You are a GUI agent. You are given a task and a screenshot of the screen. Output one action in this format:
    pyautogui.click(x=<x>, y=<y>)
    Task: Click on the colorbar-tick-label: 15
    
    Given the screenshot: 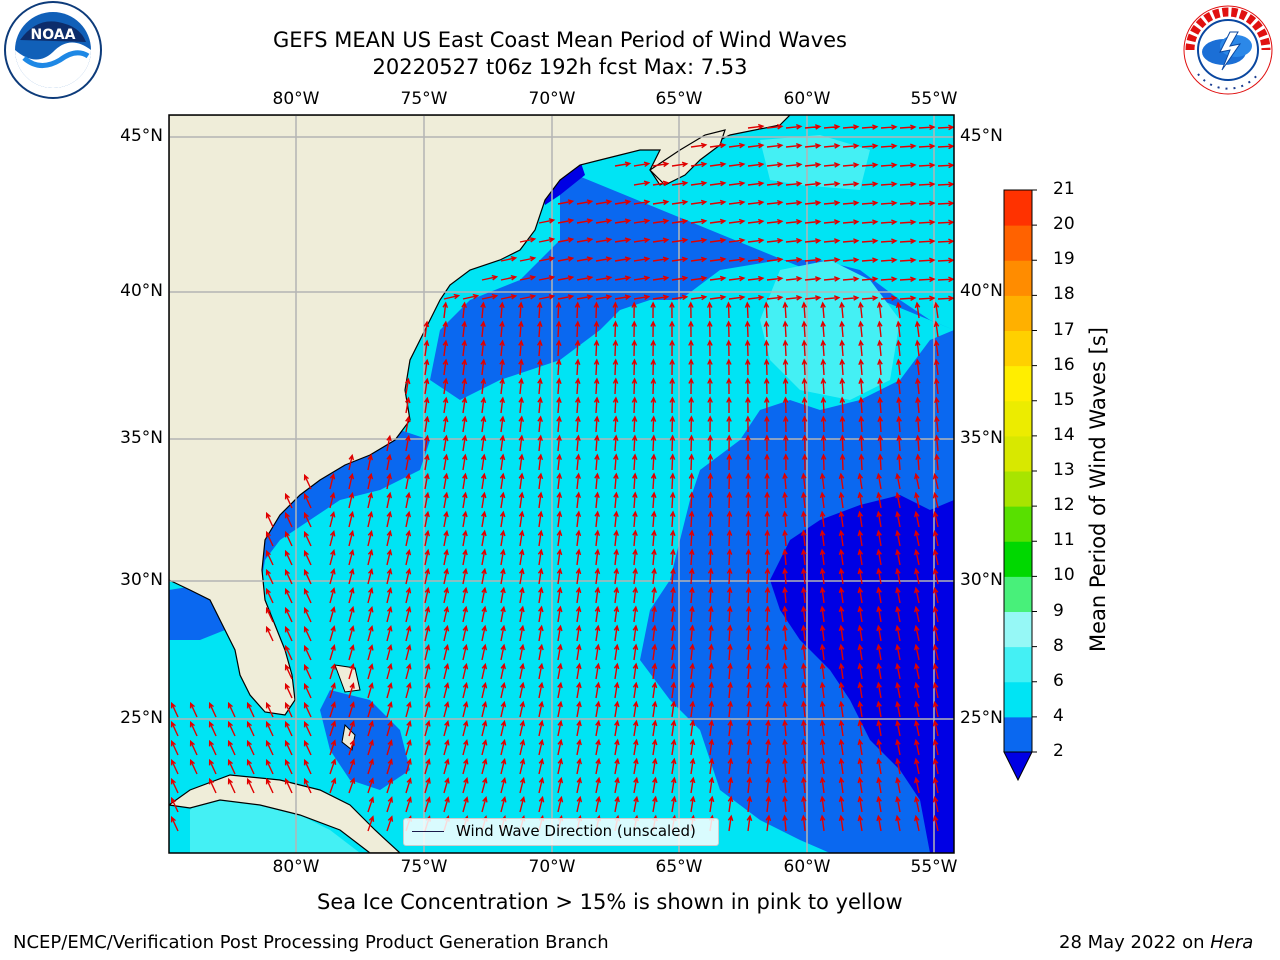 What is the action you would take?
    pyautogui.click(x=1064, y=399)
    